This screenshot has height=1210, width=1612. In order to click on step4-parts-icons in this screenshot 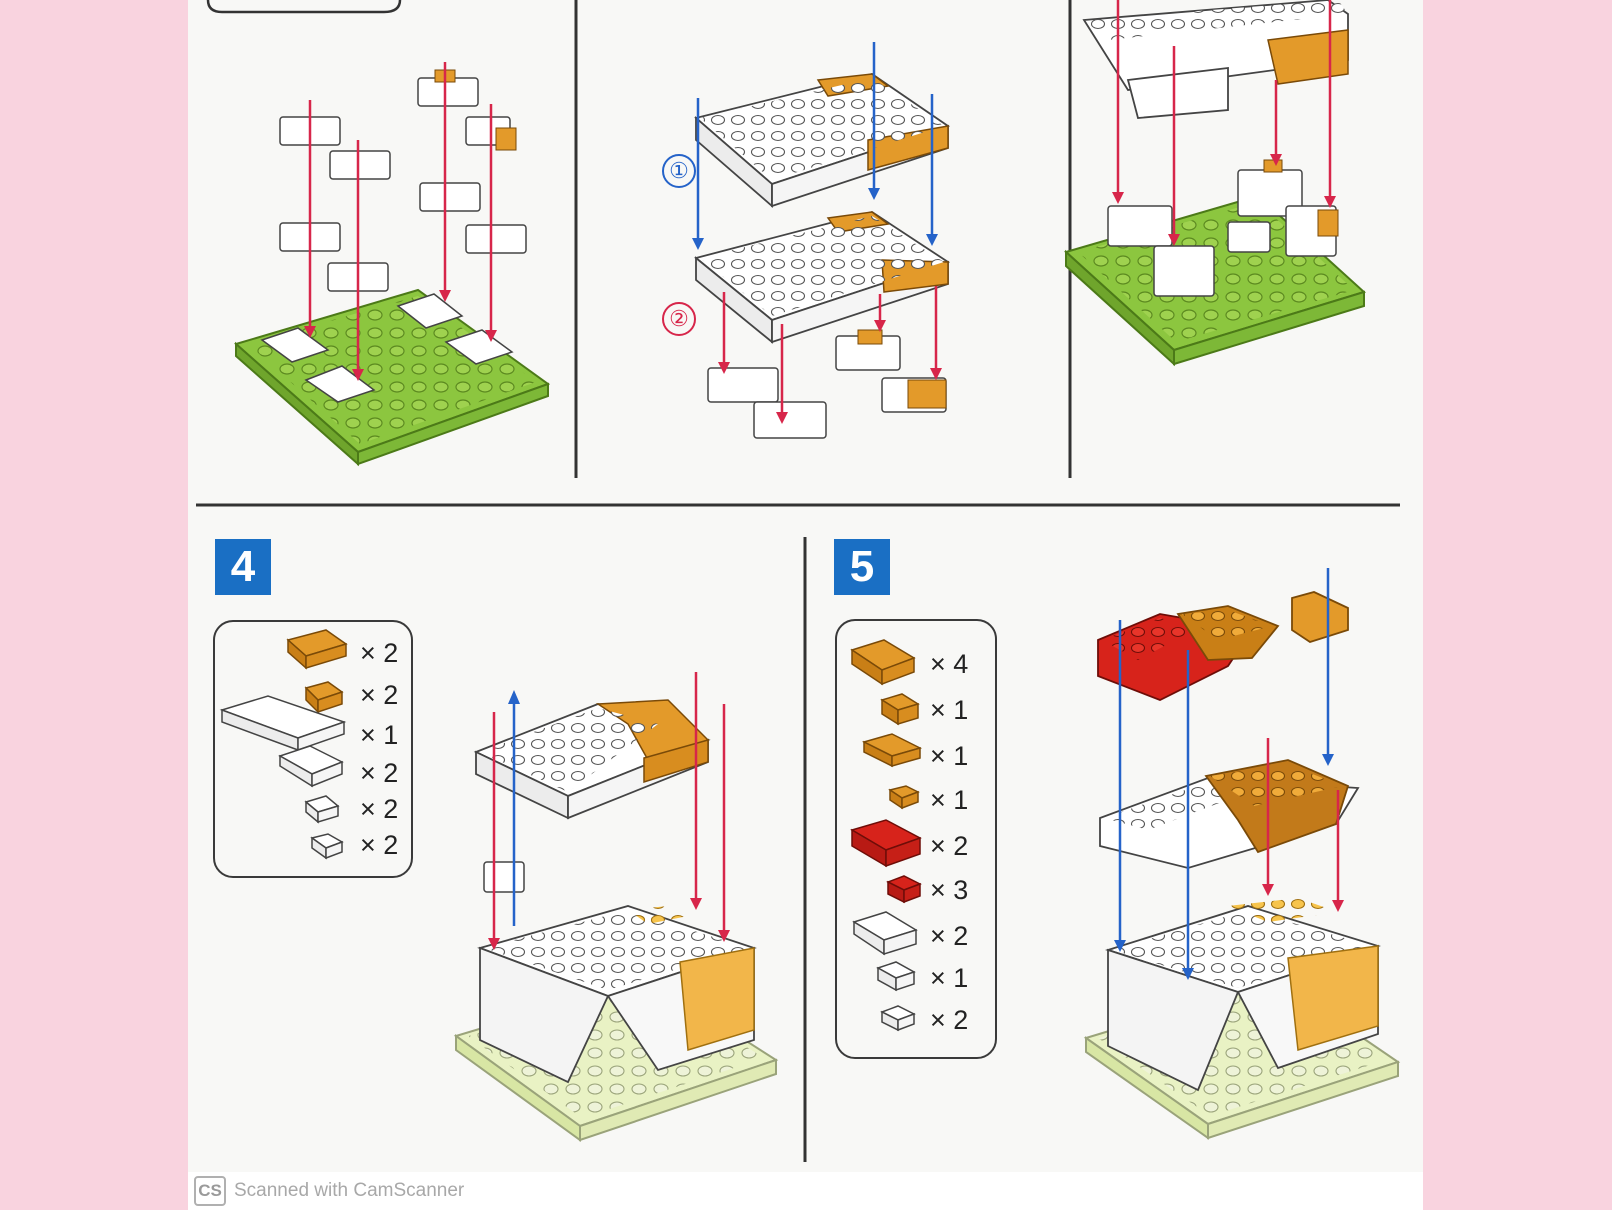, I will do `click(283, 744)`.